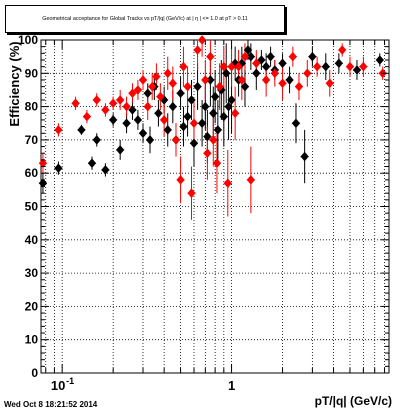 Image resolution: width=400 pixels, height=414 pixels. Describe the element at coordinates (32, 140) in the screenshot. I see `y-tick-label: 70` at that location.